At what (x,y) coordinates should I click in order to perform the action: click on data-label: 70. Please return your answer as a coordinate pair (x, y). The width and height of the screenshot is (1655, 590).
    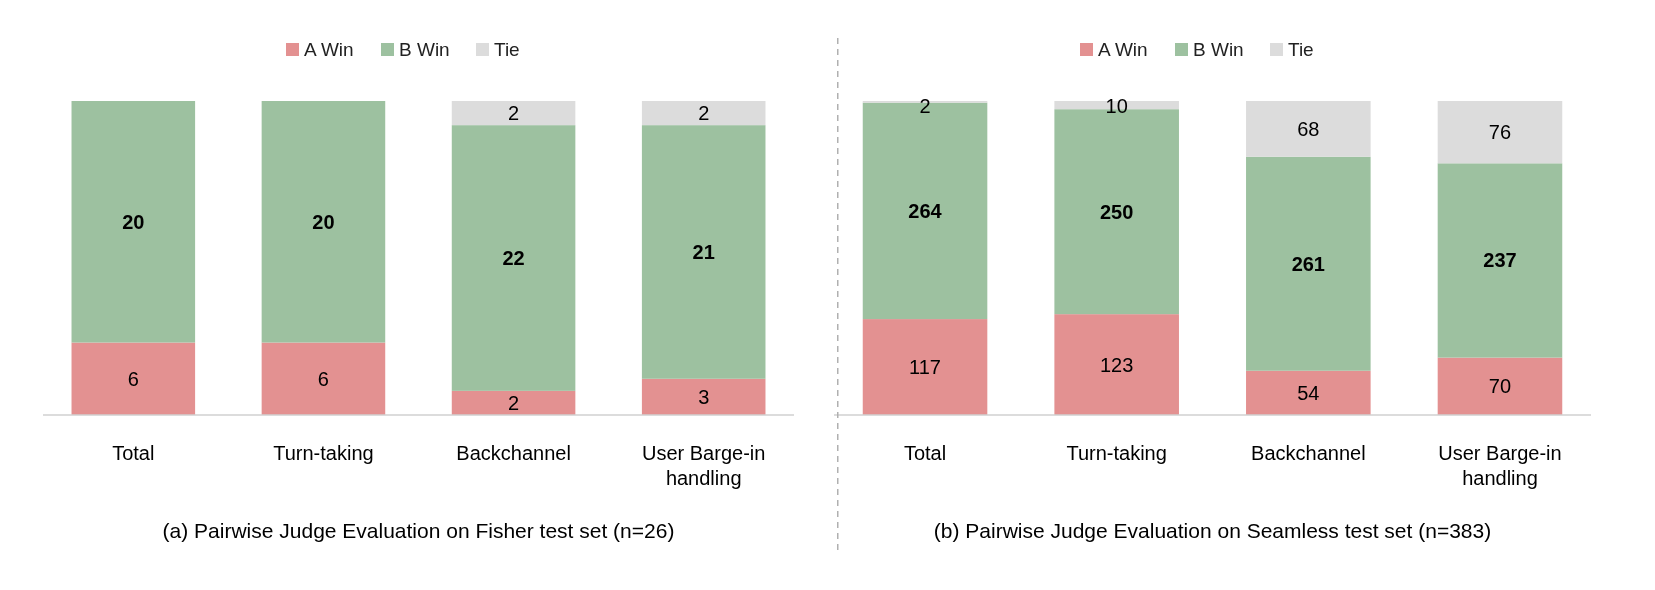
    Looking at the image, I should click on (1500, 386).